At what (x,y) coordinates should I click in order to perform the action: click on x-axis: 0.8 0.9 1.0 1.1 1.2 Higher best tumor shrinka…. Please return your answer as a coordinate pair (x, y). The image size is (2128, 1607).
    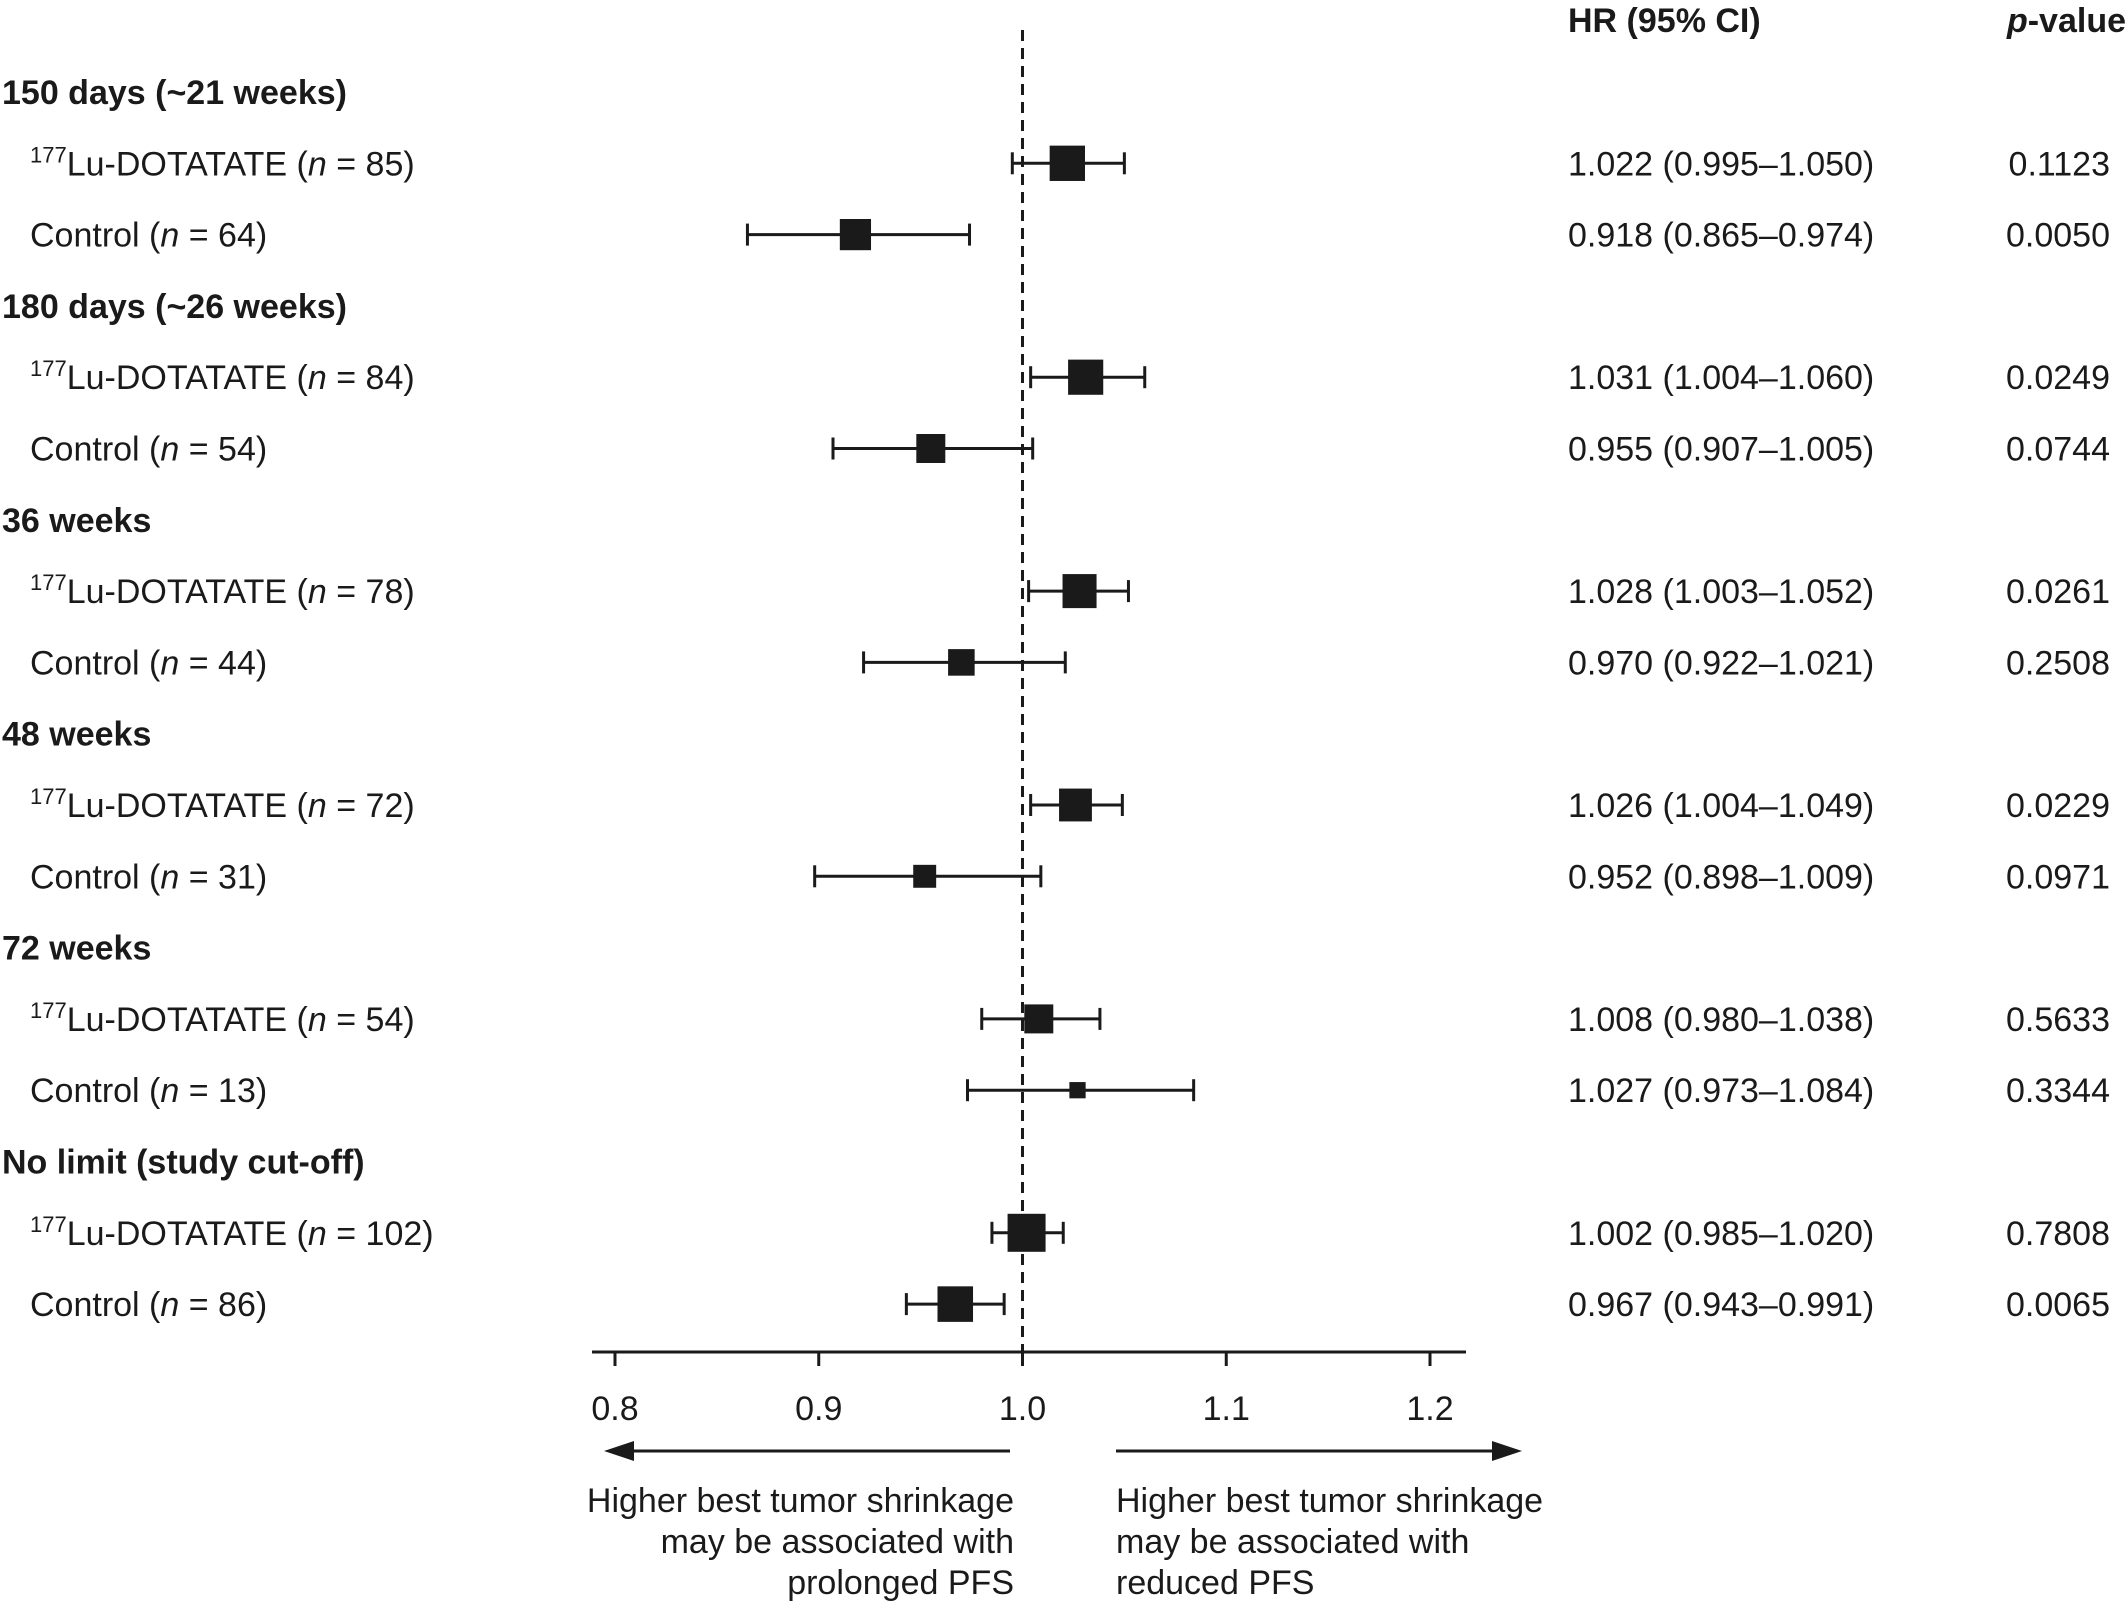
    Looking at the image, I should click on (1065, 1476).